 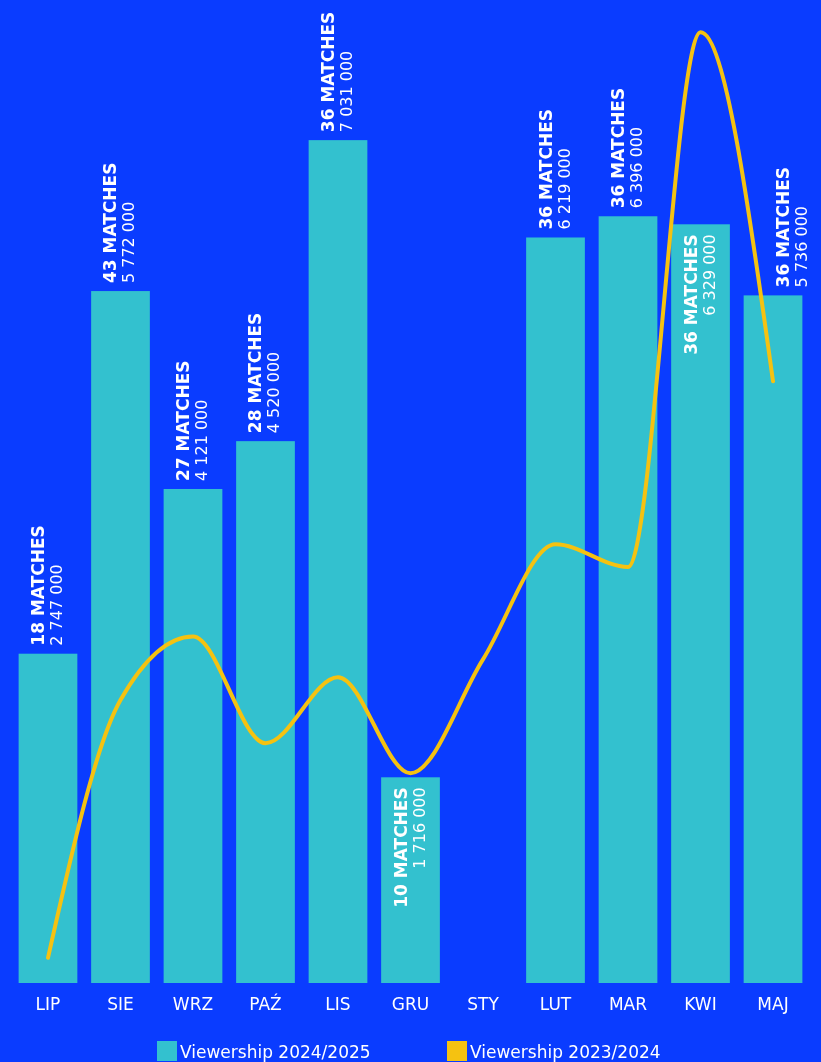 What do you see at coordinates (400, 847) in the screenshot?
I see `annotation: 10 MATCHES` at bounding box center [400, 847].